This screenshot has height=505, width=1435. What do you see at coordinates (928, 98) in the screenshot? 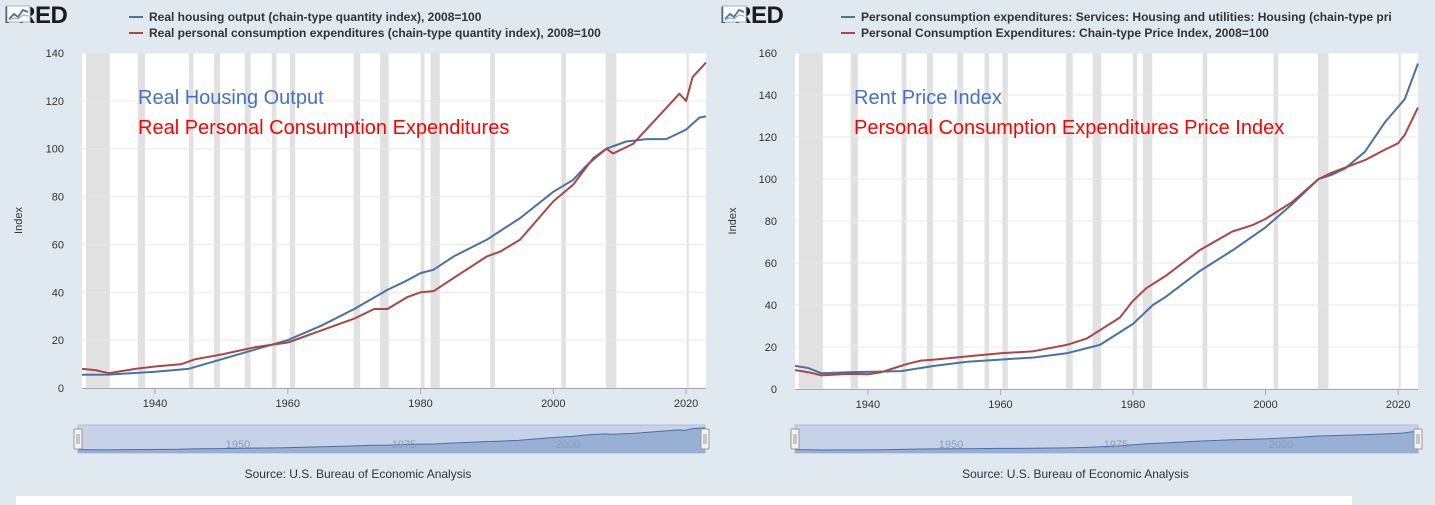
I see `annotation-blue: Rent Price Index` at bounding box center [928, 98].